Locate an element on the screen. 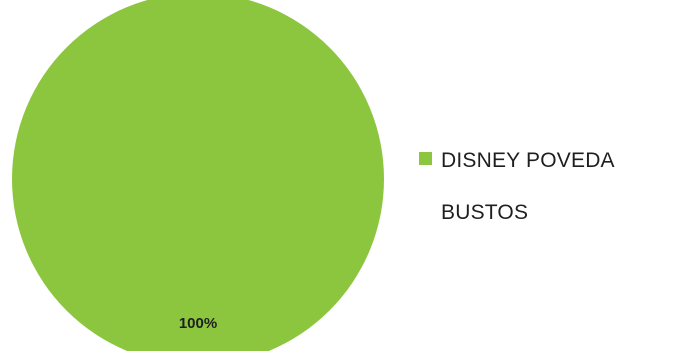  pie-data-labels: 100% is located at coordinates (198, 323).